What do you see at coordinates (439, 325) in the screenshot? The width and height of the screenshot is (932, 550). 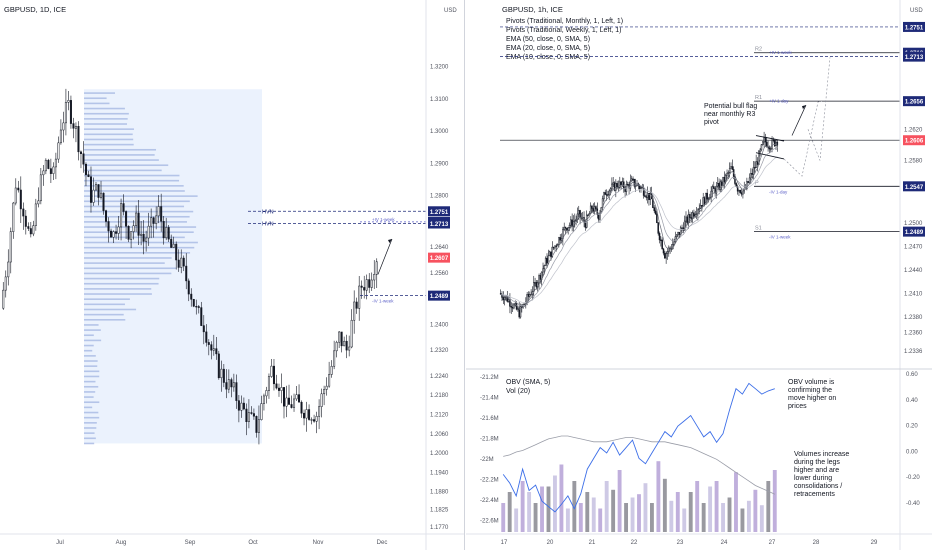 I see `left-y-tick: 1.2400` at bounding box center [439, 325].